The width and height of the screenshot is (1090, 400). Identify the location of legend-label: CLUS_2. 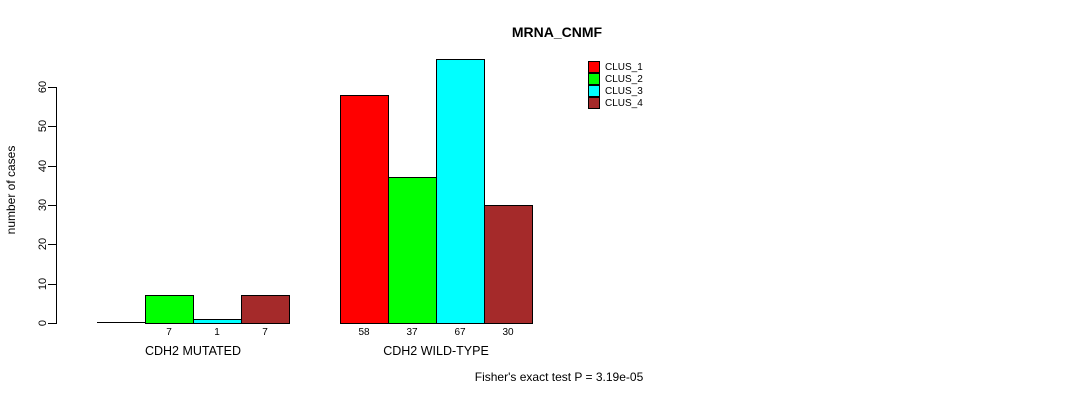
(624, 79).